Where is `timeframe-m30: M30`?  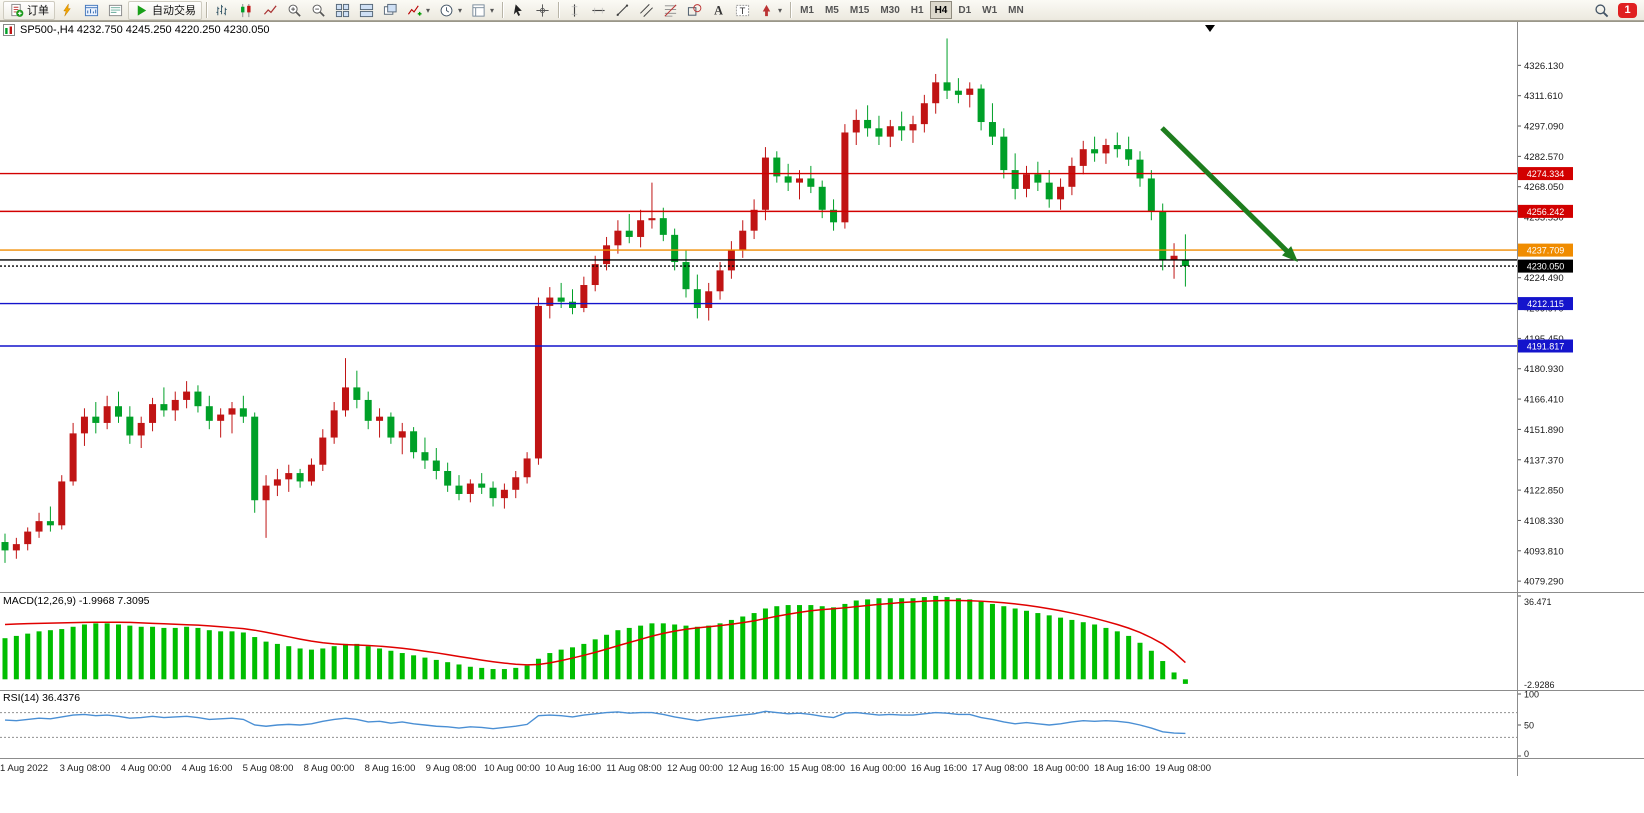
timeframe-m30: M30 is located at coordinates (889, 10).